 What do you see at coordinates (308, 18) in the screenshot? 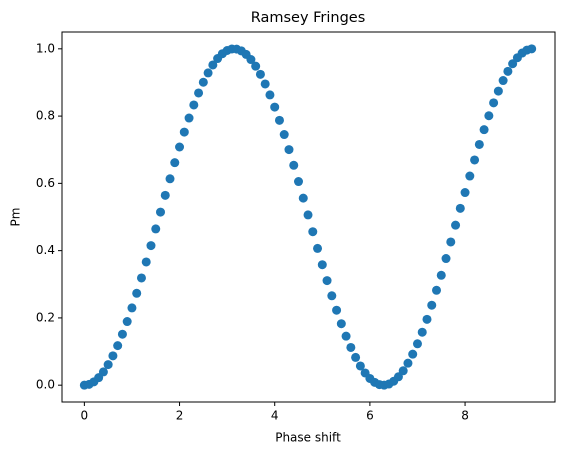
I see `chart-title: Ramsey Fringes` at bounding box center [308, 18].